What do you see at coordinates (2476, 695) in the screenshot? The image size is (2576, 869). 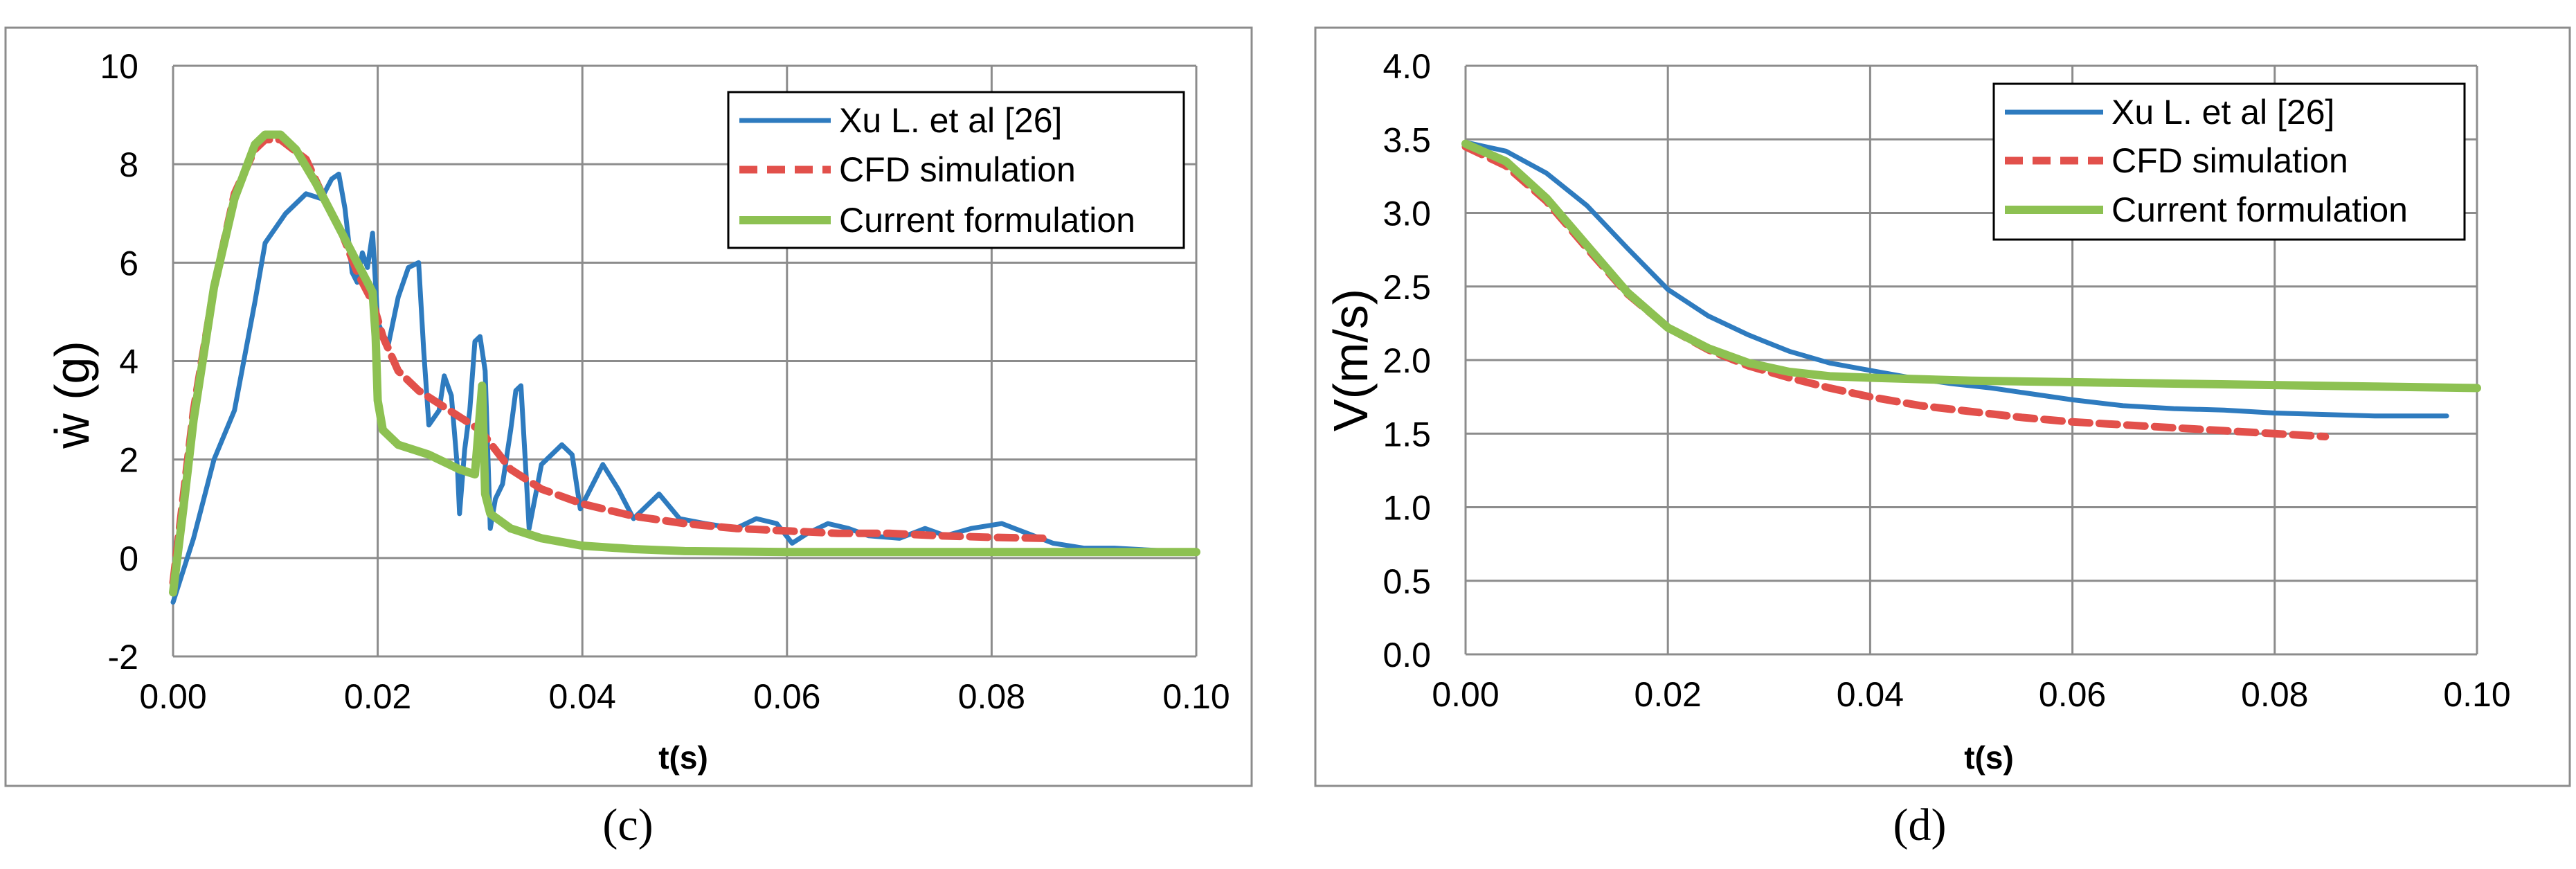 I see `x-tick-label-d: 0.10` at bounding box center [2476, 695].